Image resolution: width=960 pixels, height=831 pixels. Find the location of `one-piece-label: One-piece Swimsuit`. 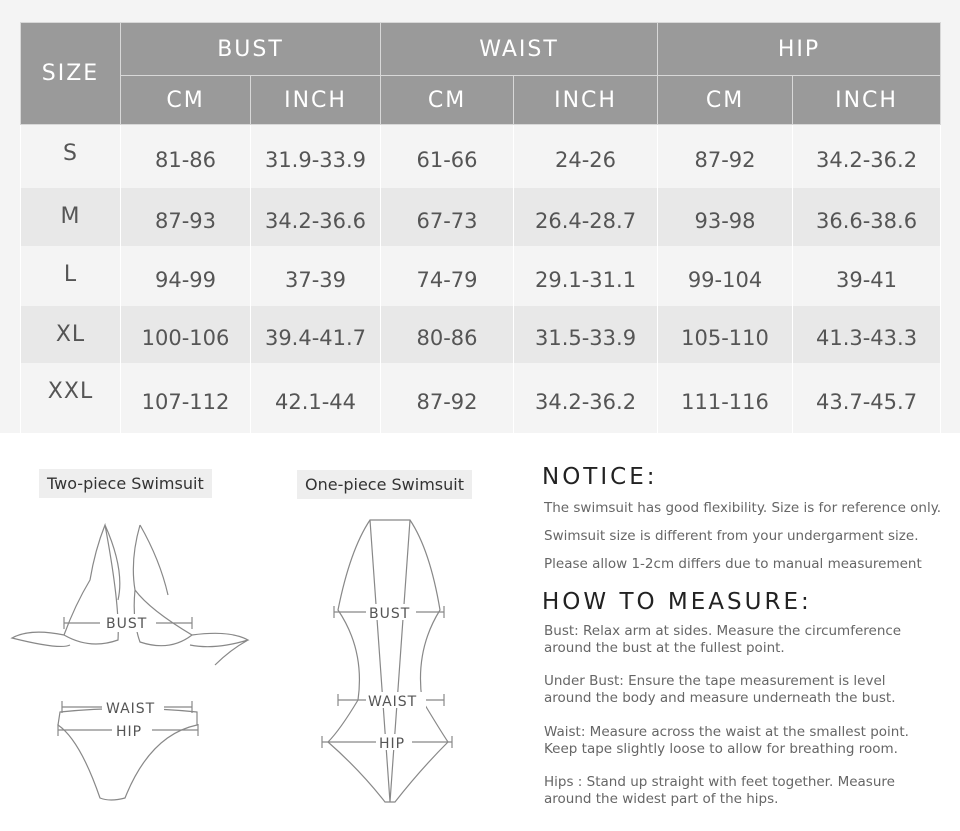

one-piece-label: One-piece Swimsuit is located at coordinates (384, 484).